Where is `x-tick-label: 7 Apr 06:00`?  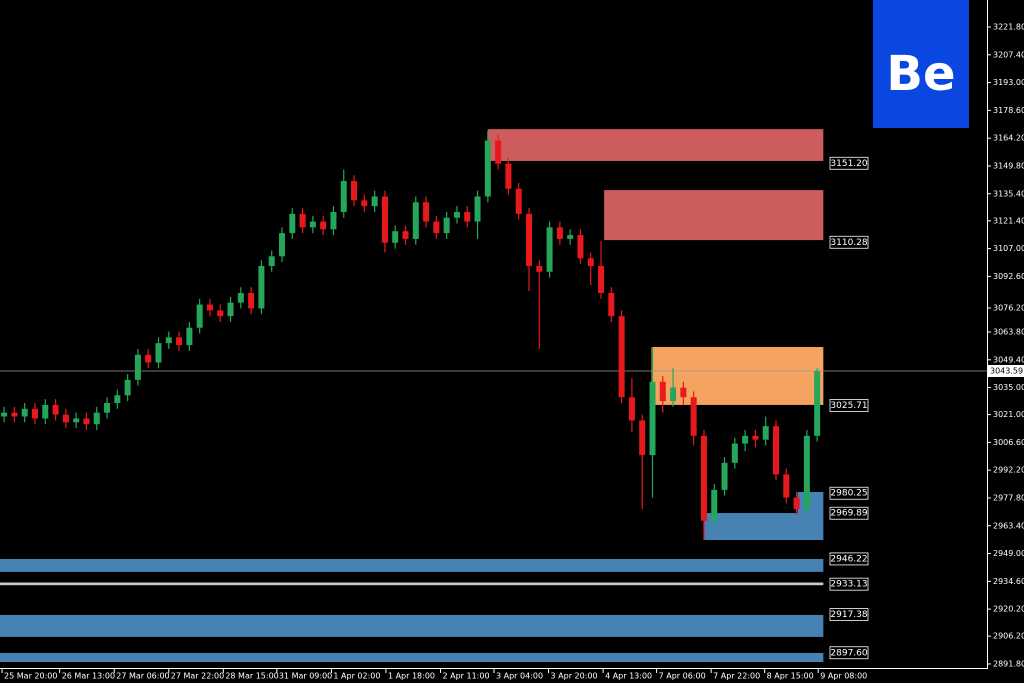 x-tick-label: 7 Apr 06:00 is located at coordinates (682, 676).